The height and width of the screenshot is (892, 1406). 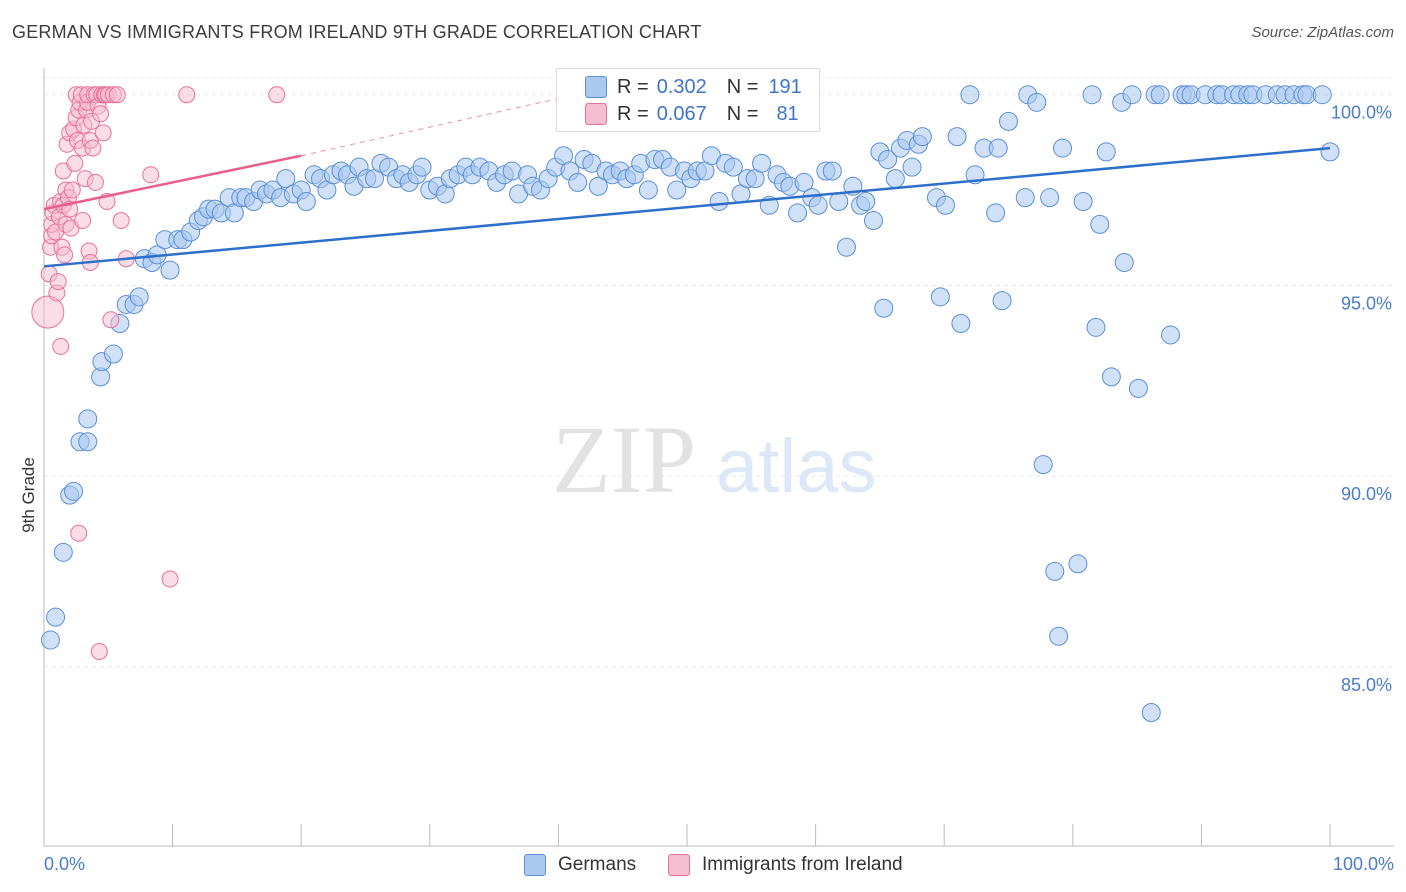 I want to click on bottom-label-germans: Germans, so click(x=597, y=864).